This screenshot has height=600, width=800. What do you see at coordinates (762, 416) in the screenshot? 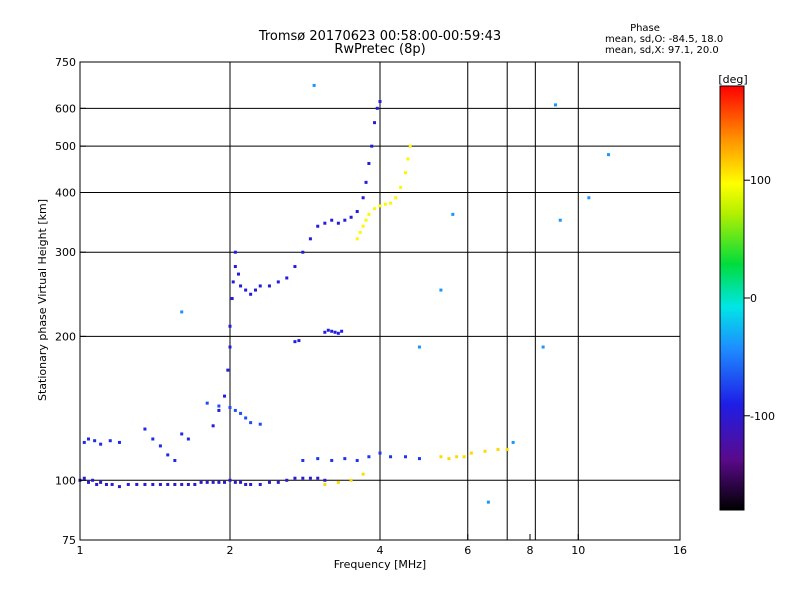
I see `colorbar-tick-label: -100` at bounding box center [762, 416].